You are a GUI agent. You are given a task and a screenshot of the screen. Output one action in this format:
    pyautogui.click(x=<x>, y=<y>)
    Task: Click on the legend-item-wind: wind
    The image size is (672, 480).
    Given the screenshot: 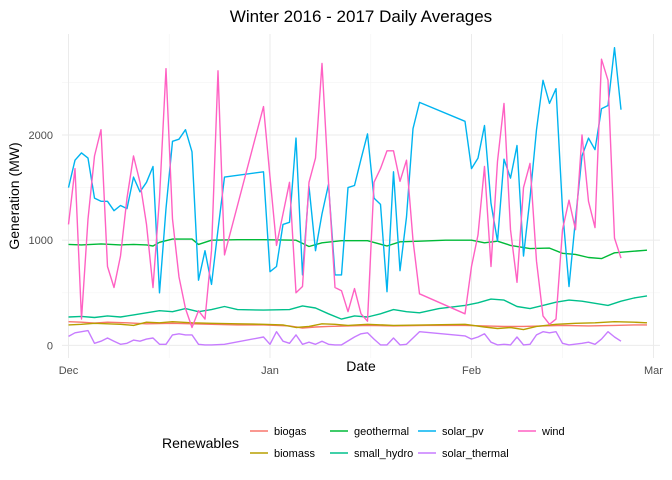 What is the action you would take?
    pyautogui.click(x=541, y=432)
    